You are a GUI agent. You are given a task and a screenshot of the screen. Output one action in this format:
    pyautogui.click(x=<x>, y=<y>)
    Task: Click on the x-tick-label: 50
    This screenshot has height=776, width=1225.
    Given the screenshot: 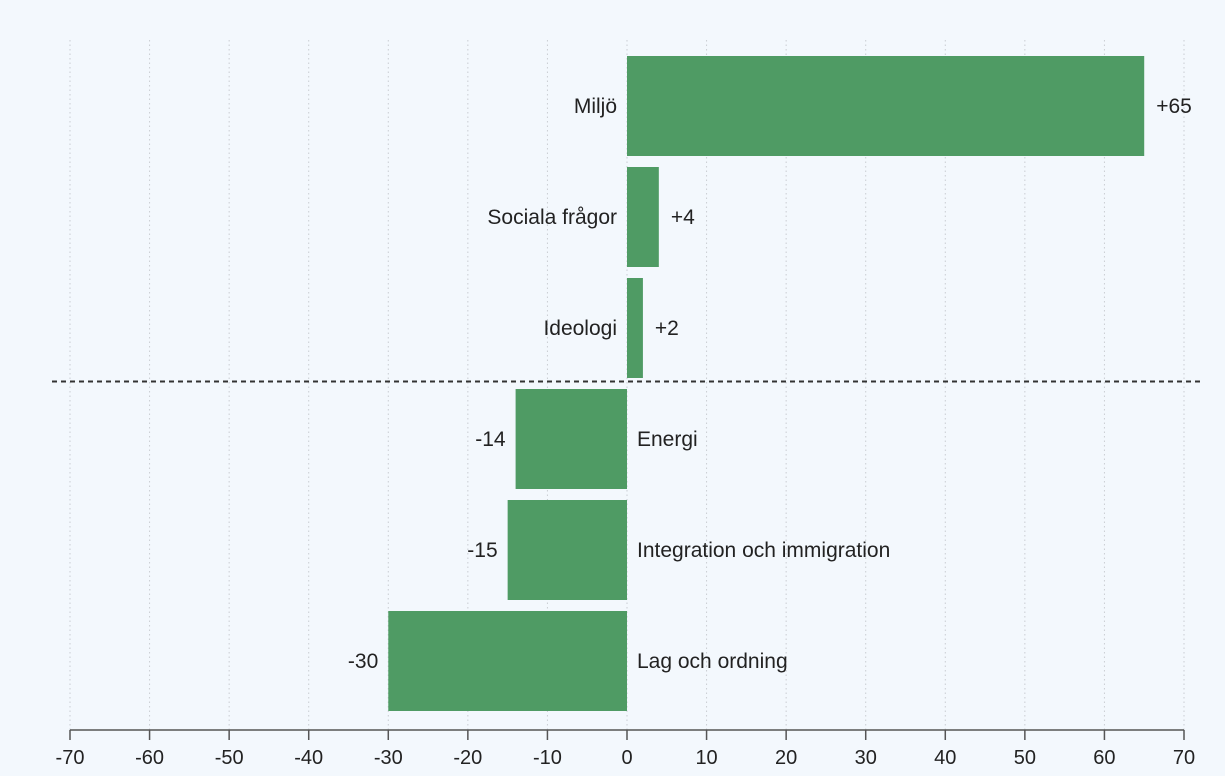 What is the action you would take?
    pyautogui.click(x=1025, y=758)
    